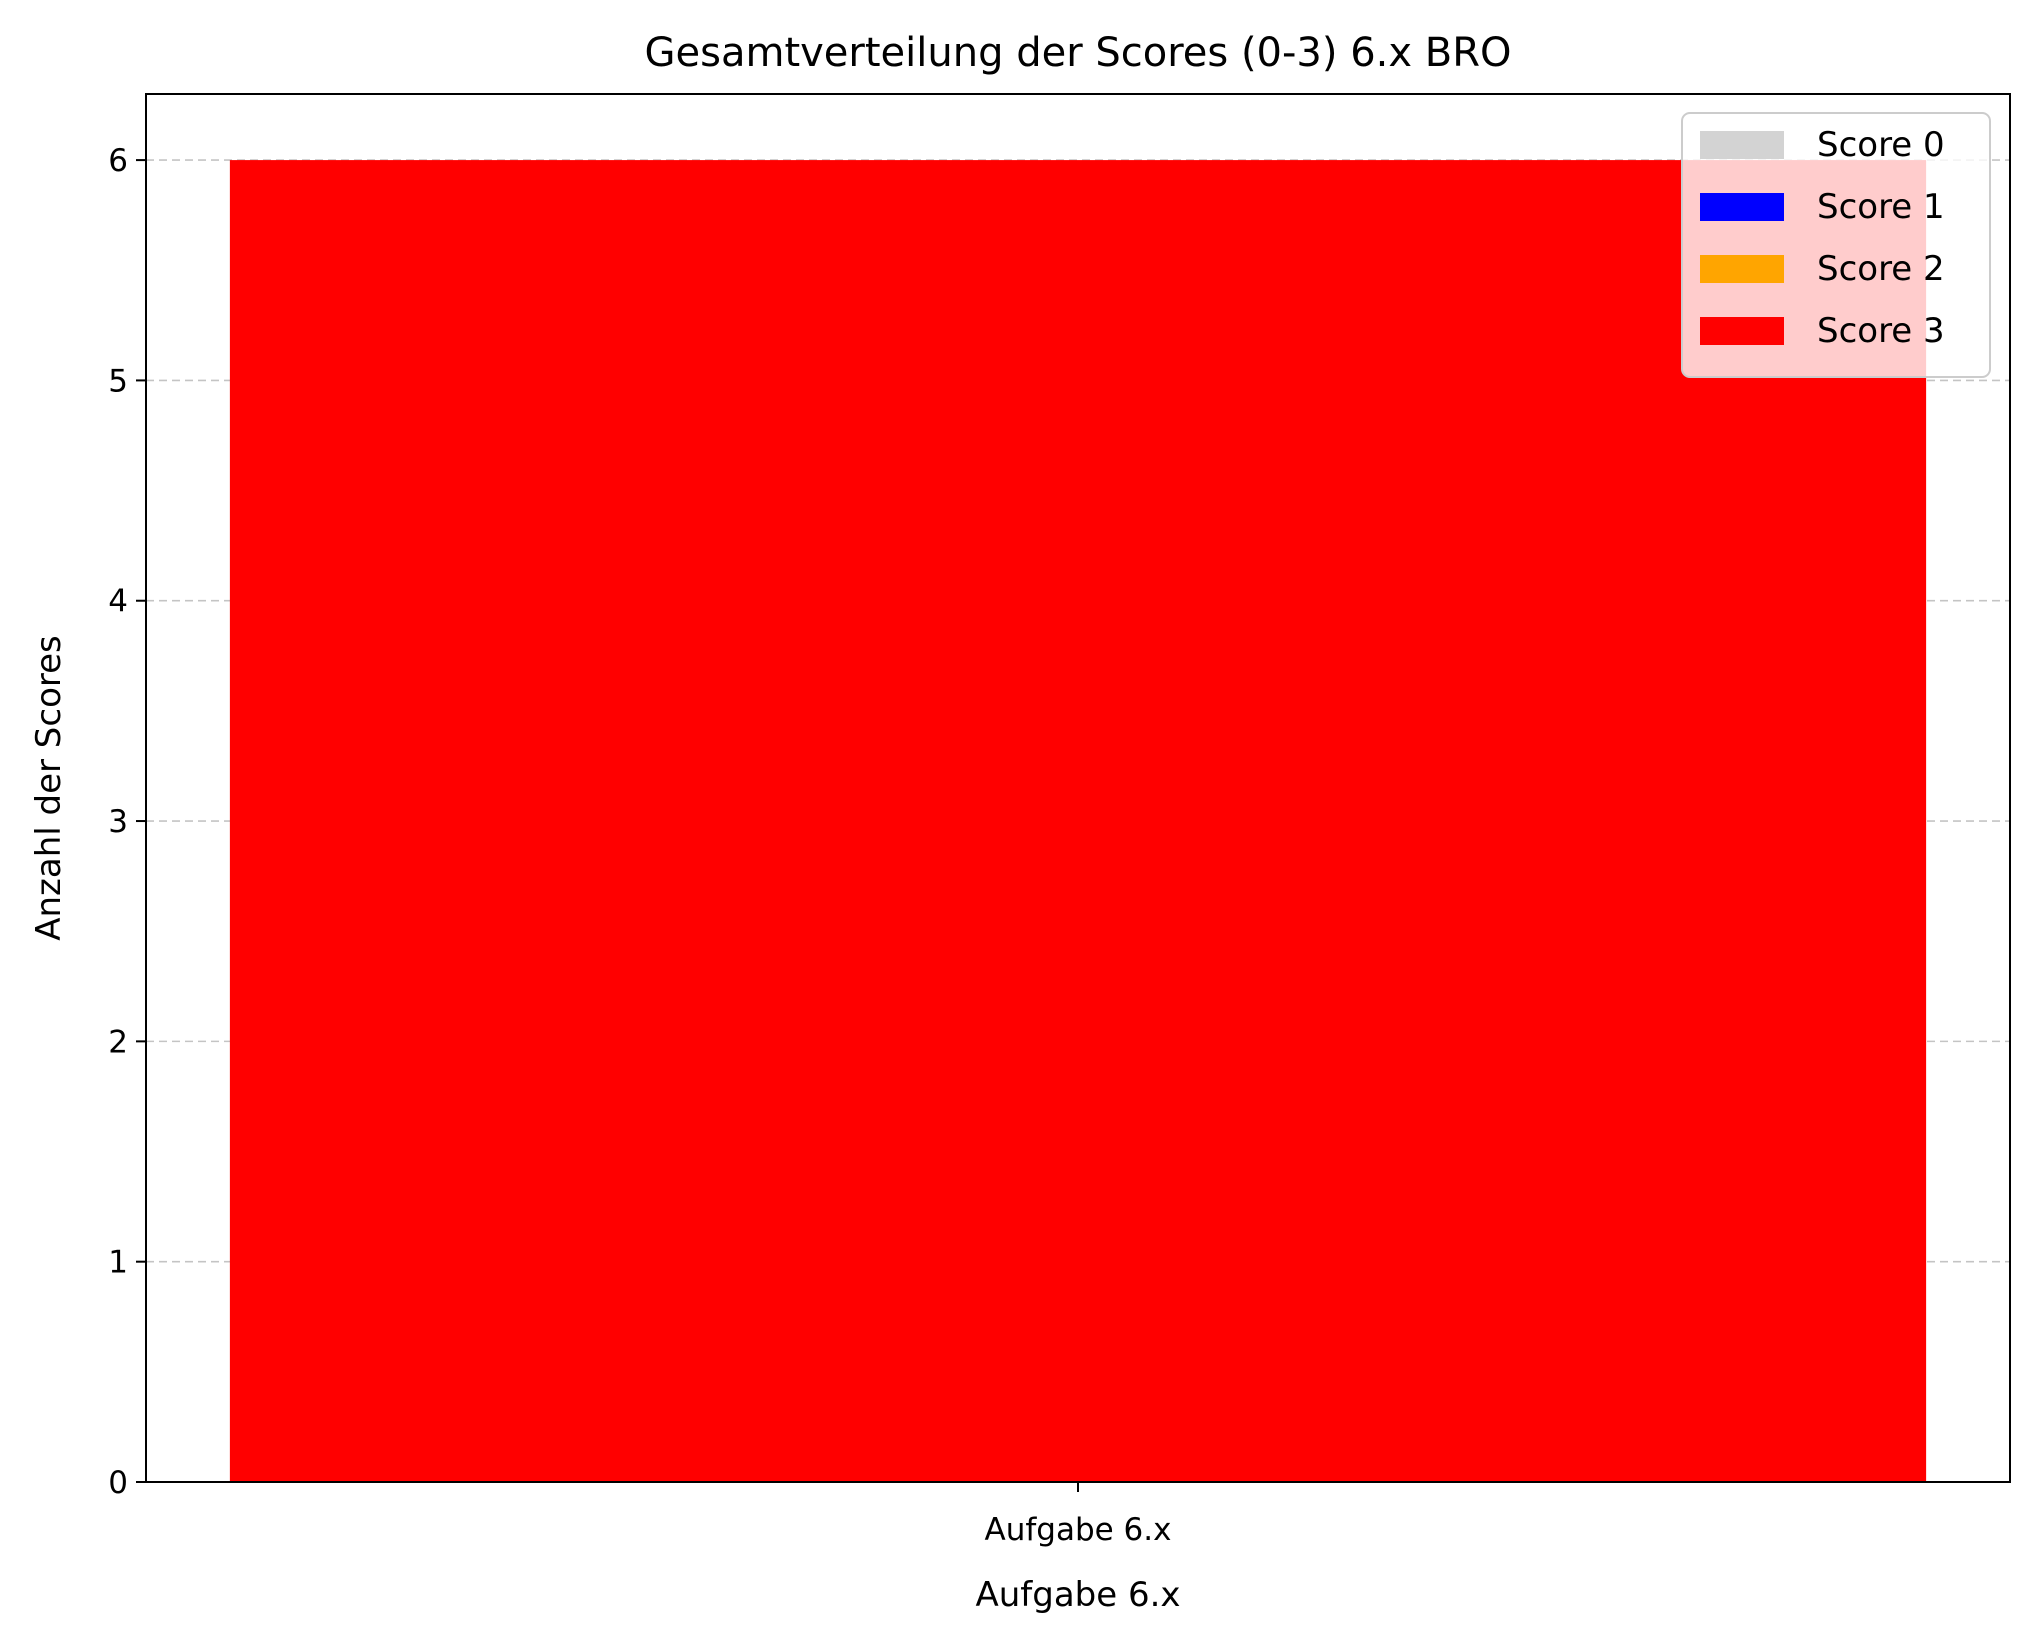 The width and height of the screenshot is (2034, 1638). Describe the element at coordinates (118, 1483) in the screenshot. I see `y-tick-label: 0` at that location.